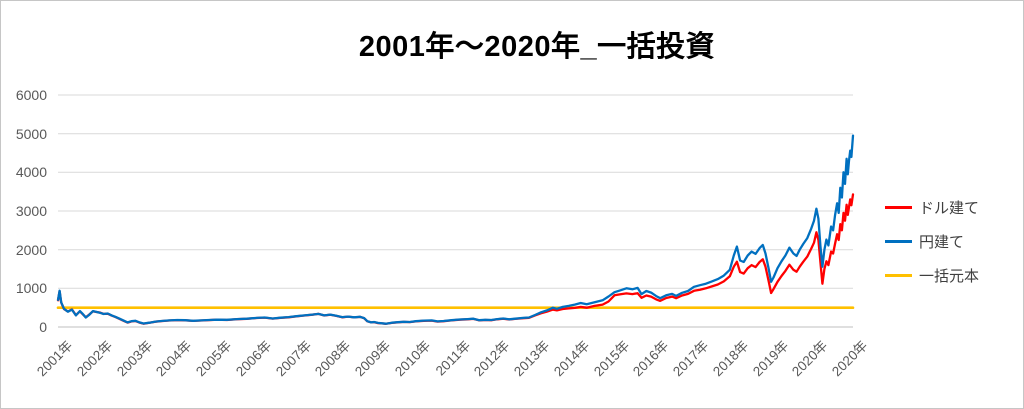 The height and width of the screenshot is (409, 1024). I want to click on legend-label-usd: ドル建て, so click(949, 208).